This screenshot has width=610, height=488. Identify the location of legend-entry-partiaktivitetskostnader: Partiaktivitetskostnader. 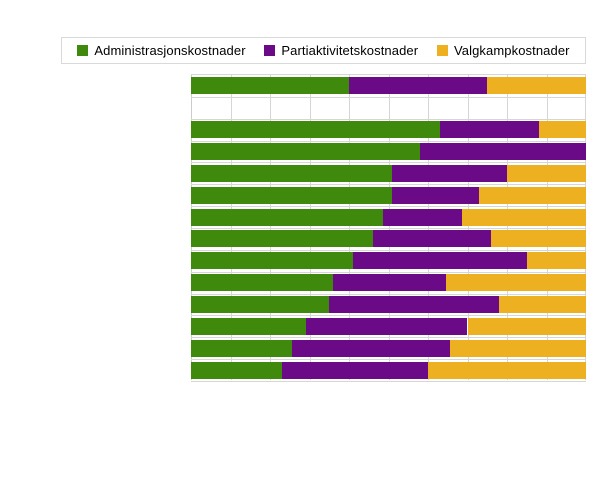
(341, 50).